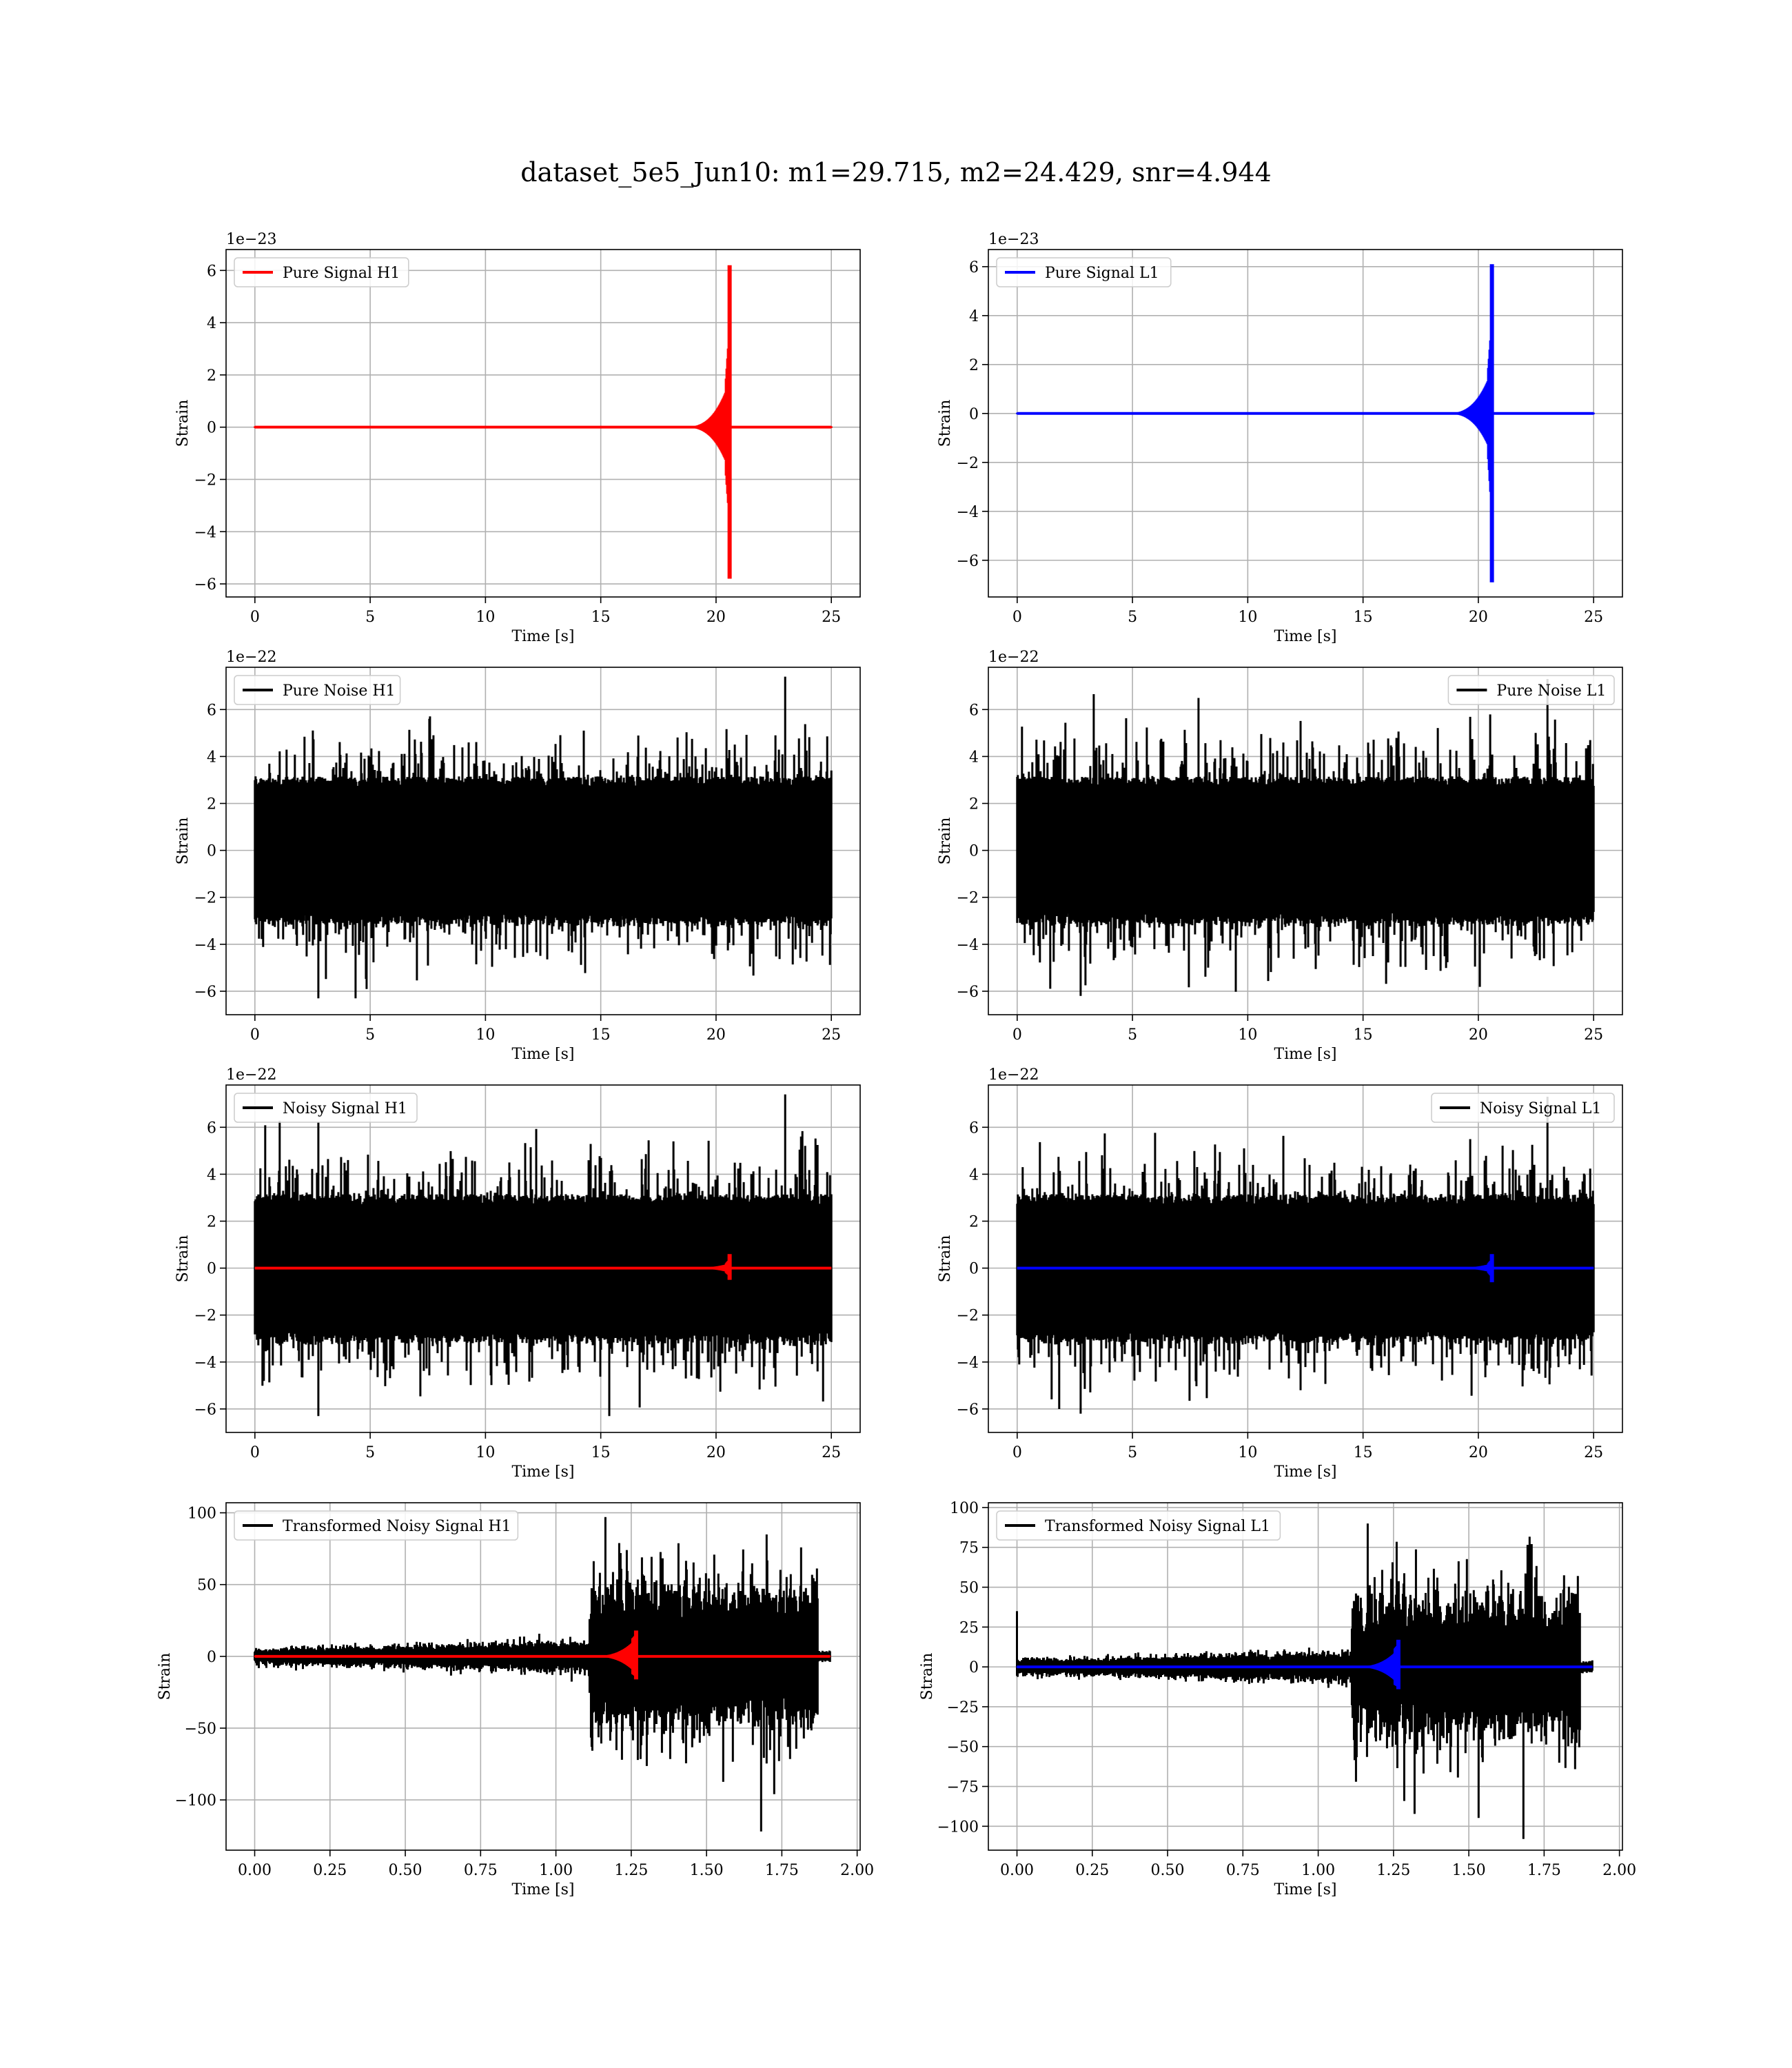 The image size is (1792, 2068). What do you see at coordinates (339, 691) in the screenshot?
I see `legend-label: Pure Noise H1` at bounding box center [339, 691].